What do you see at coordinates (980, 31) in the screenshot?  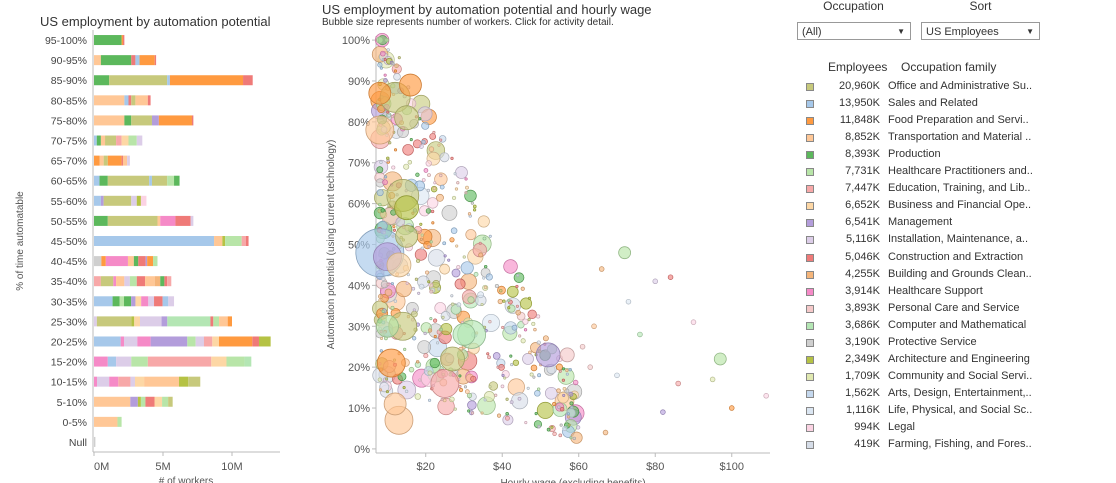 I see `sort-dropdown: US Employees ▼` at bounding box center [980, 31].